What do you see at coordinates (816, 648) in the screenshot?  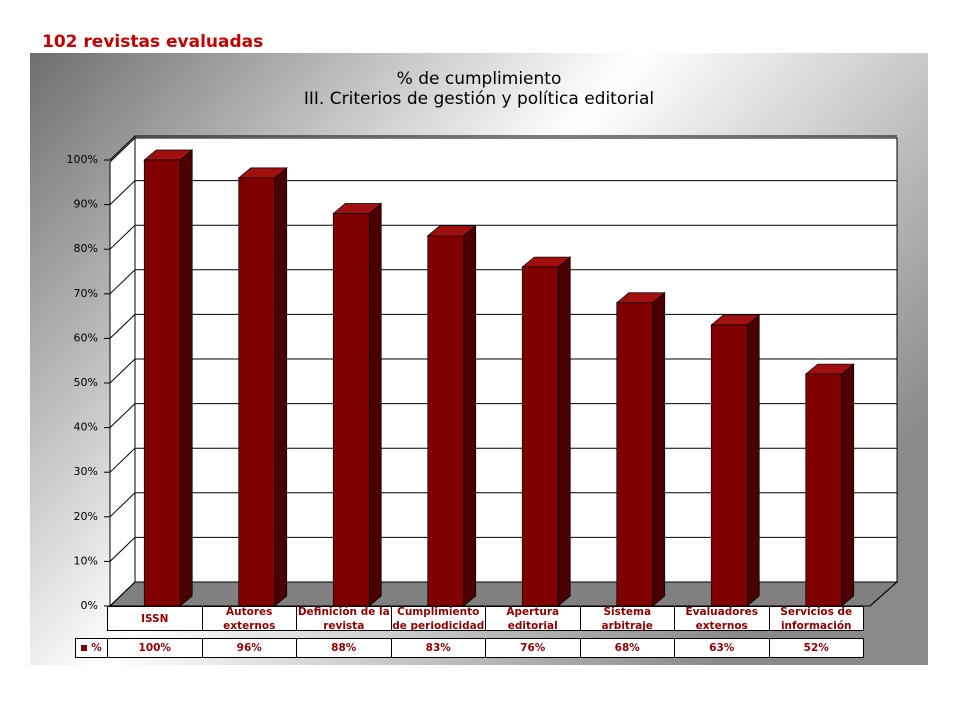 I see `value-label: 52%` at bounding box center [816, 648].